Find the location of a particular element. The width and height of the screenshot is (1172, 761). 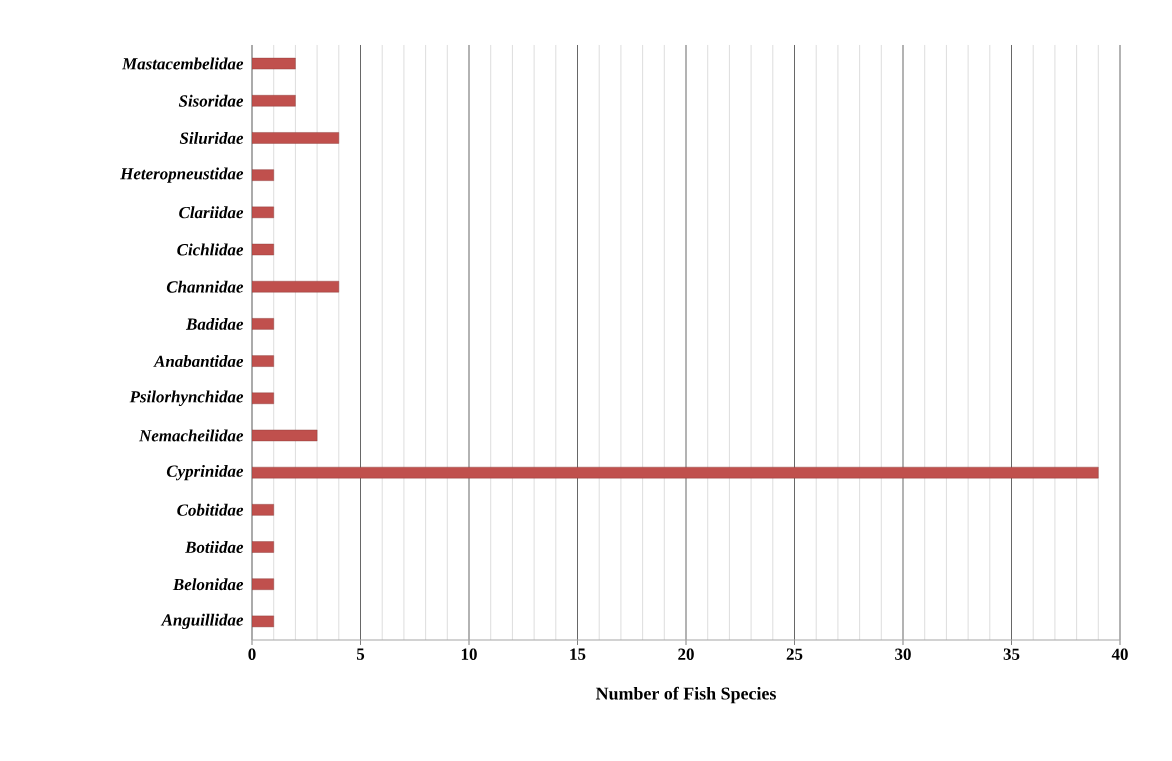

x-tick-label: 35 is located at coordinates (1011, 654).